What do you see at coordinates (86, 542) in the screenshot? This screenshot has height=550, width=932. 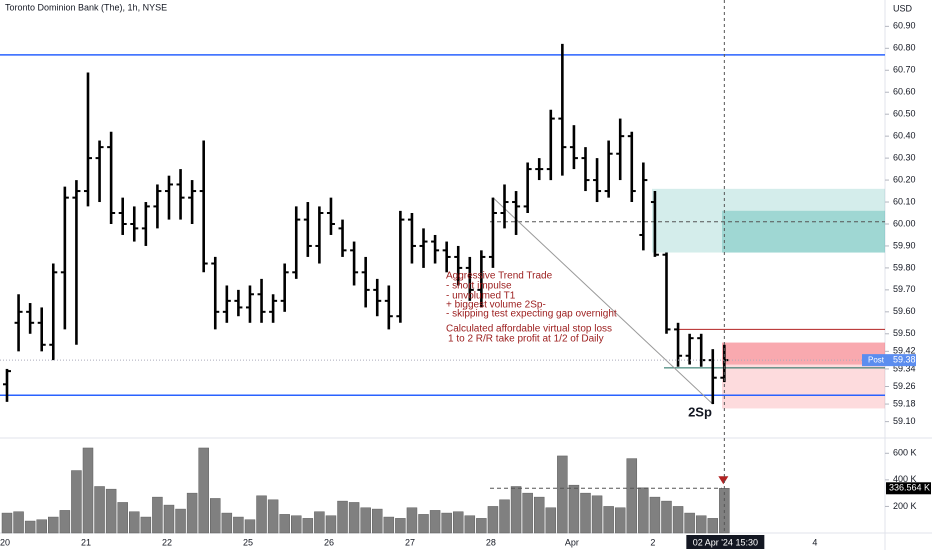 I see `x-tick-label: 21` at bounding box center [86, 542].